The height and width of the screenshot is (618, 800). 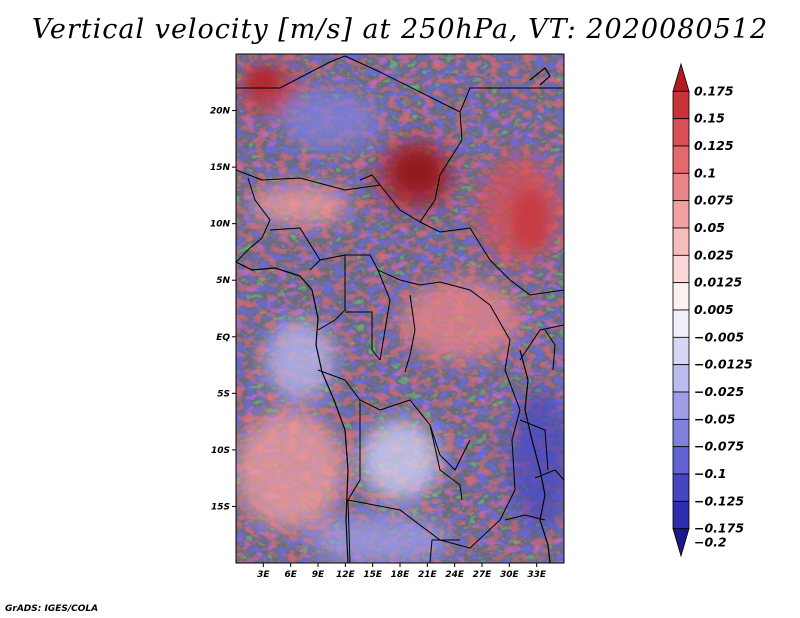 What do you see at coordinates (223, 338) in the screenshot?
I see `lat-tick-label: EQ` at bounding box center [223, 338].